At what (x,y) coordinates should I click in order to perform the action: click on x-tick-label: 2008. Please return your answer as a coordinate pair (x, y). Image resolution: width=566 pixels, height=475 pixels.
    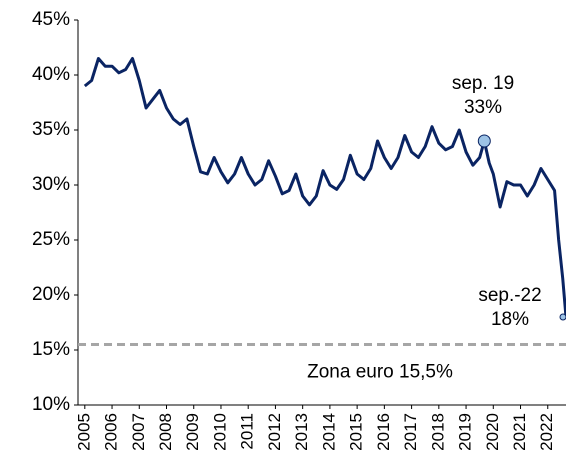
    Looking at the image, I should click on (165, 432).